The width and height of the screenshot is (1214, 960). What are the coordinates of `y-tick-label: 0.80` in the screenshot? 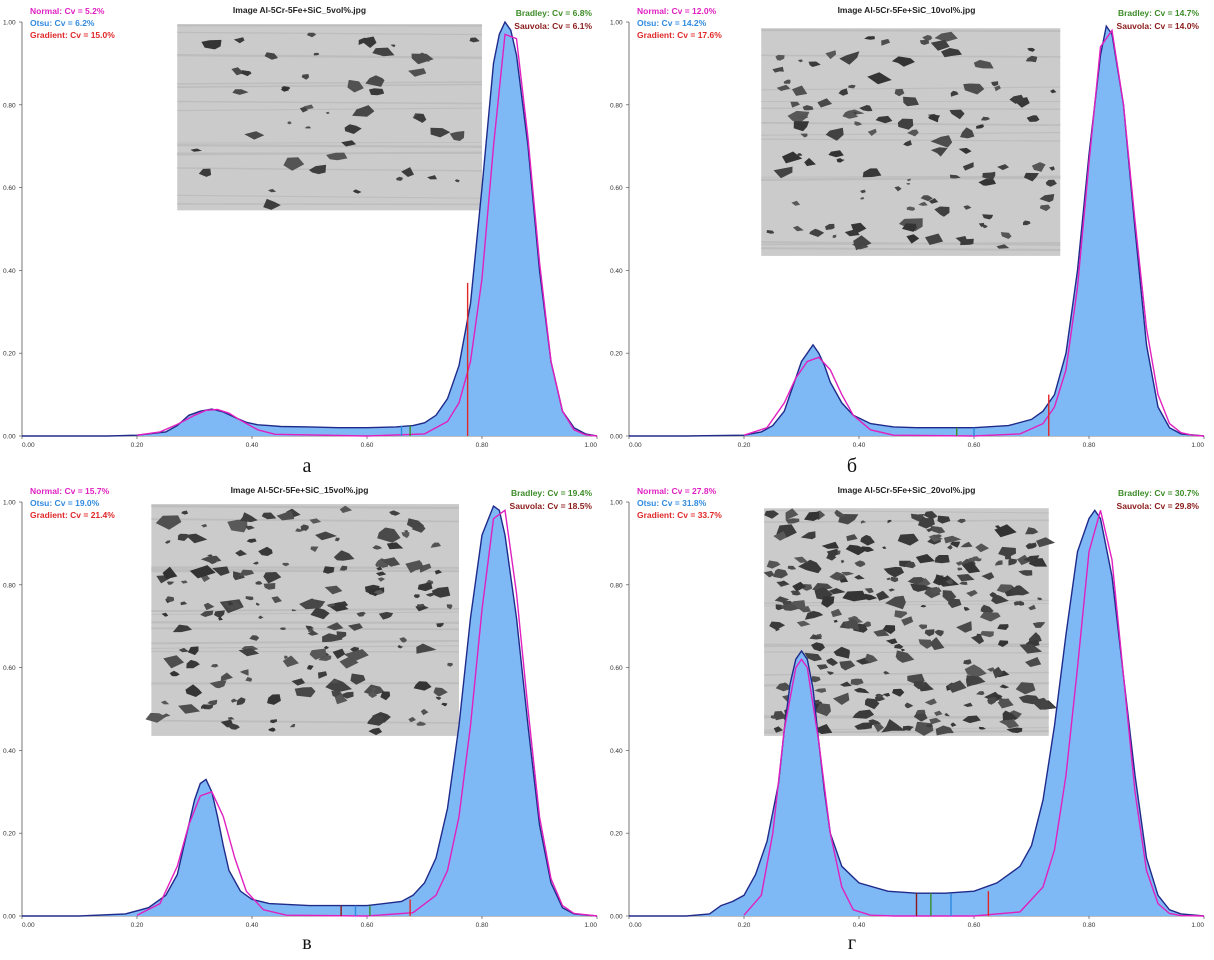 It's located at (9, 105).